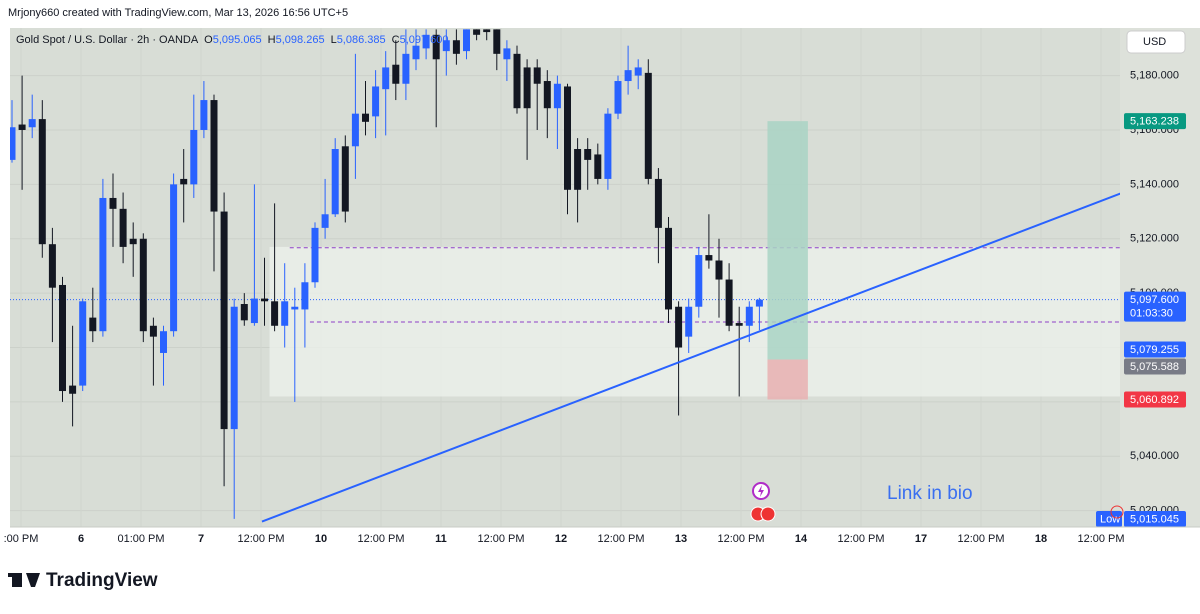 This screenshot has height=614, width=1200. What do you see at coordinates (930, 493) in the screenshot?
I see `annotation: Link in bio` at bounding box center [930, 493].